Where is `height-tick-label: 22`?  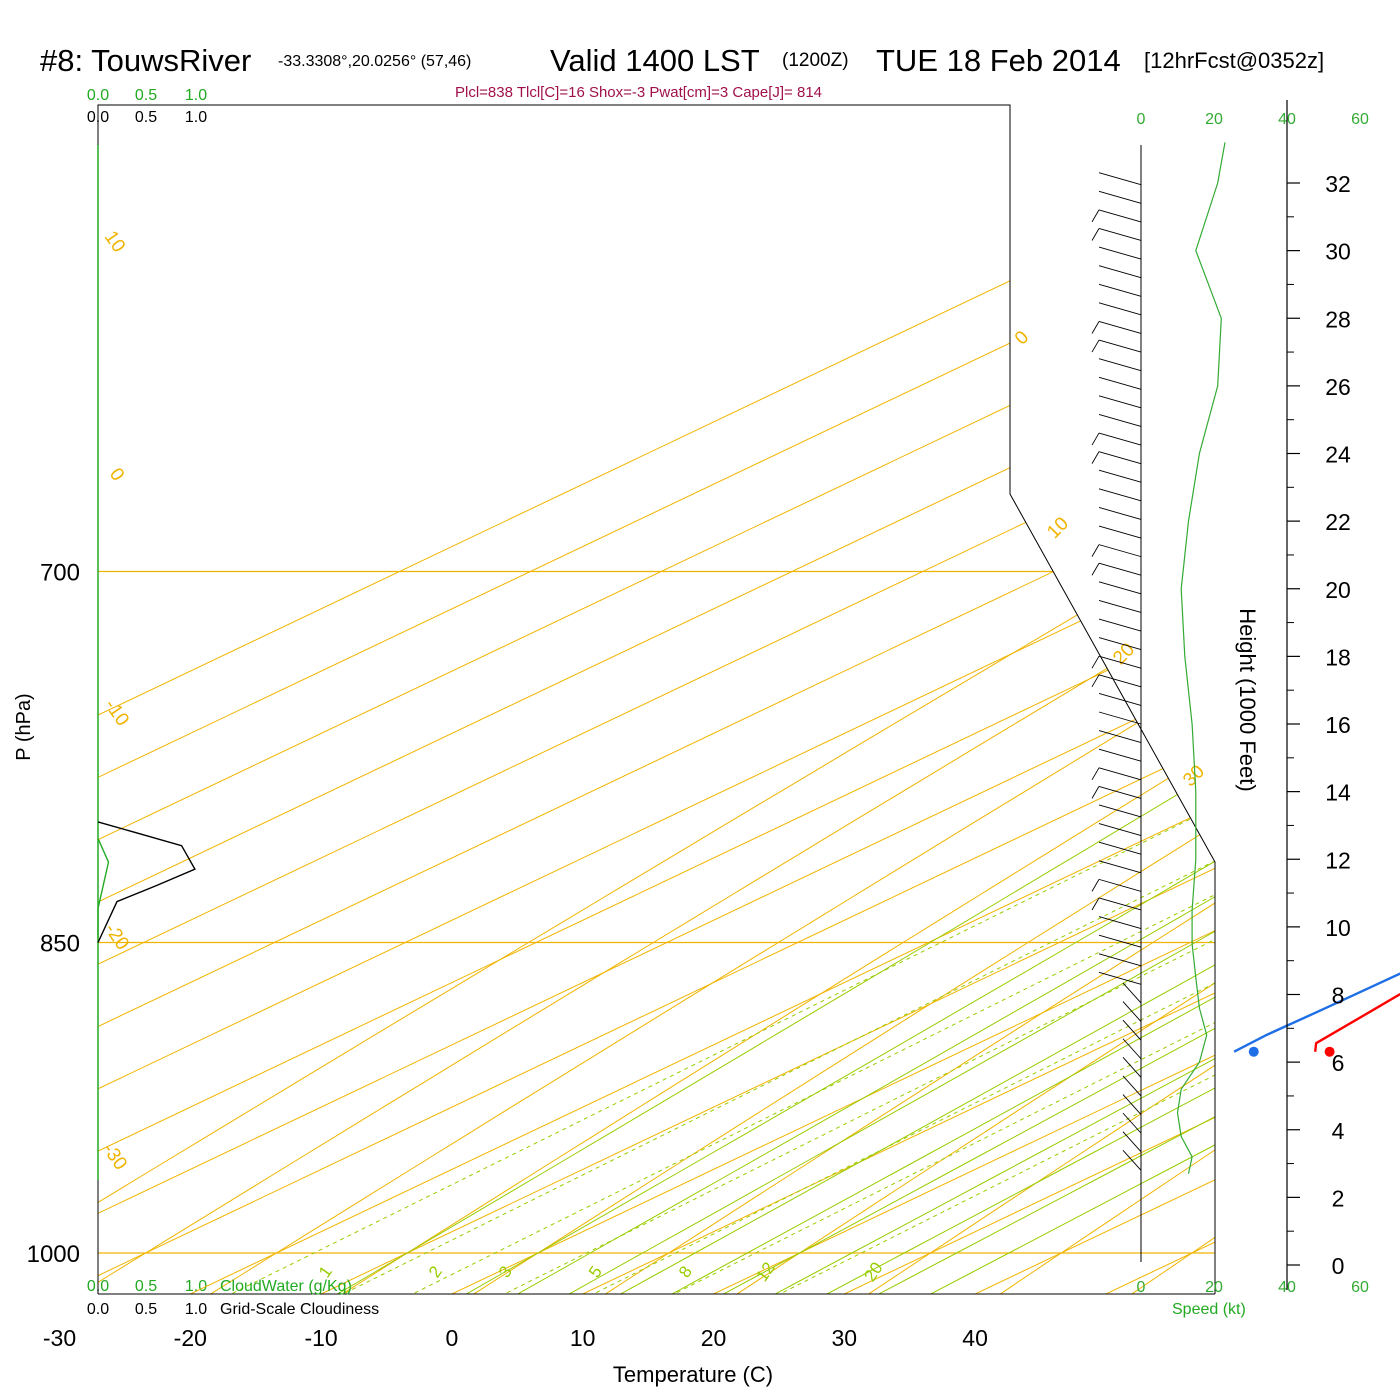 height-tick-label: 22 is located at coordinates (1338, 522).